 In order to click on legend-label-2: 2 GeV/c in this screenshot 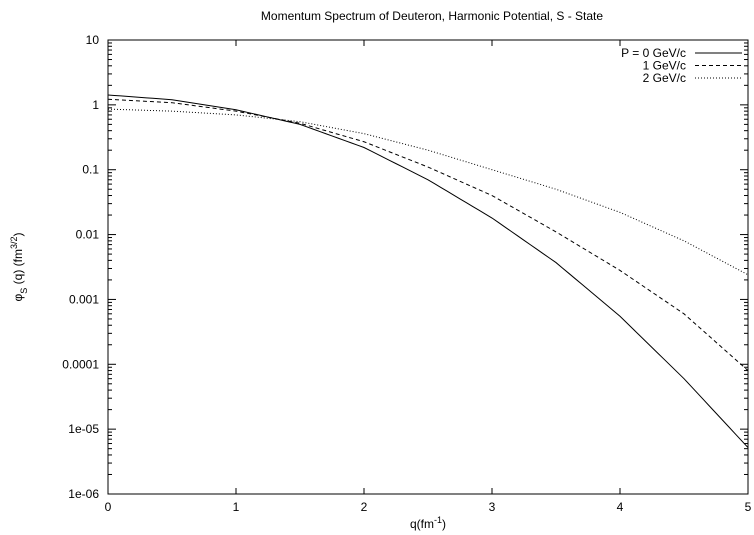, I will do `click(664, 78)`.